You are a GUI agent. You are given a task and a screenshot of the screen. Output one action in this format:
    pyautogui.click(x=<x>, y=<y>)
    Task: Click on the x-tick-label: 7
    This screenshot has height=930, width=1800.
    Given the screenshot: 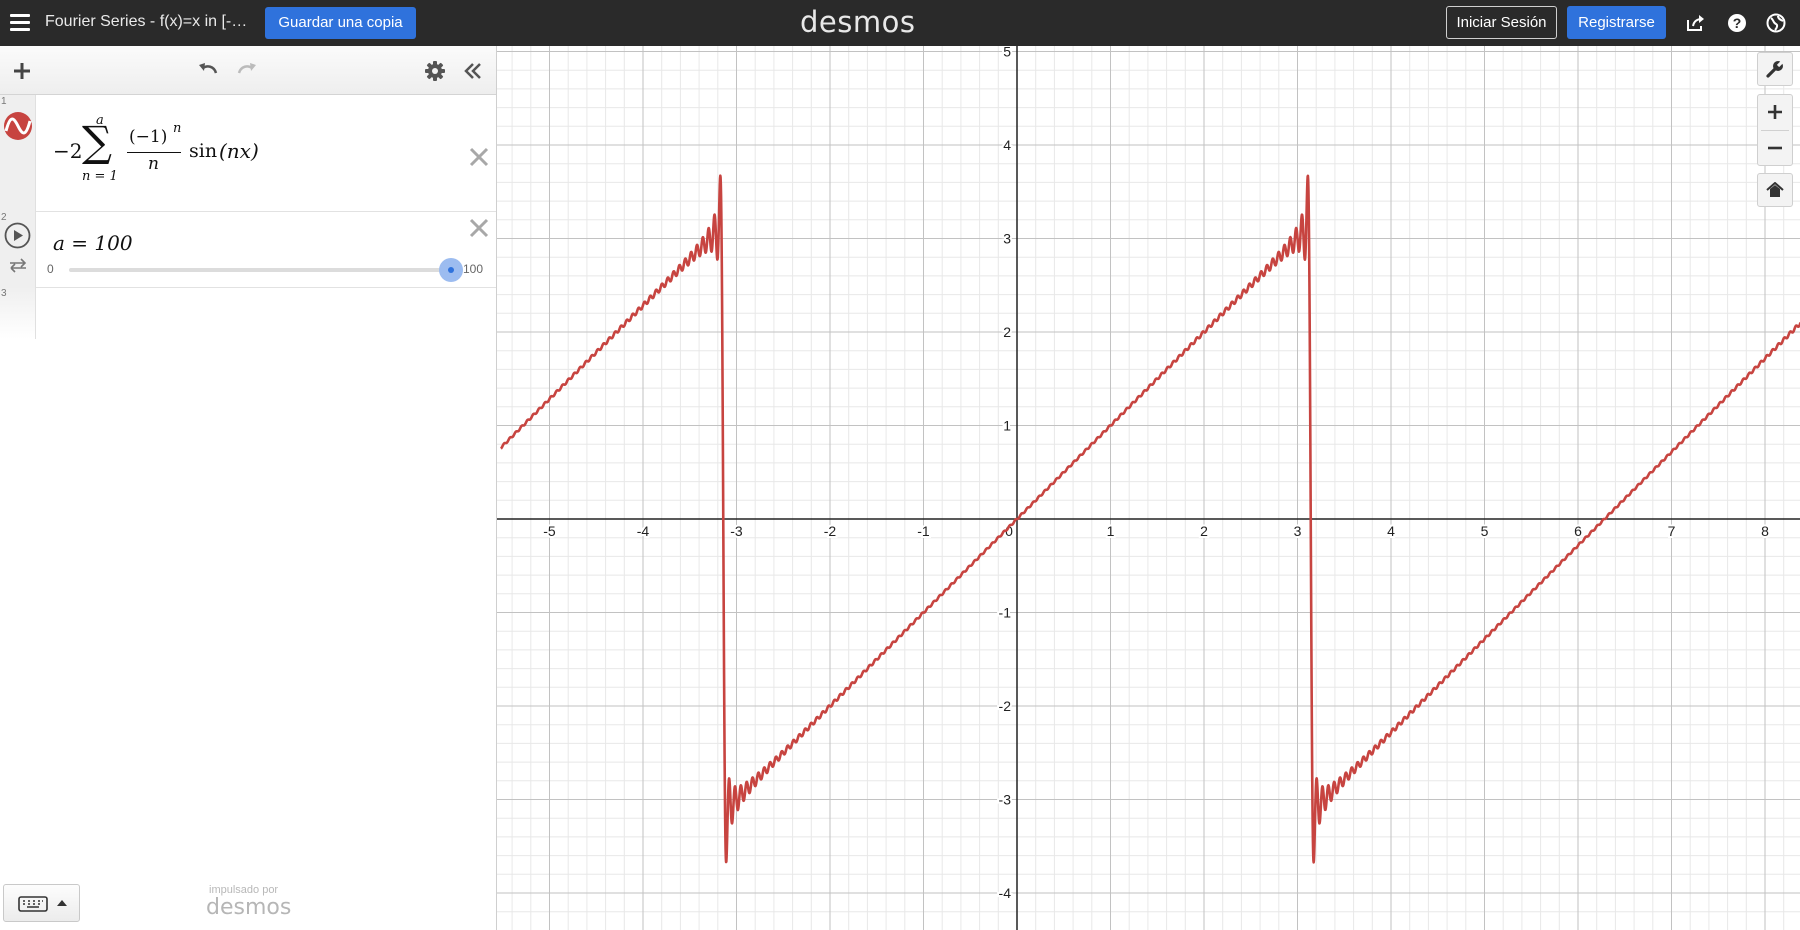 What is the action you would take?
    pyautogui.click(x=1672, y=531)
    